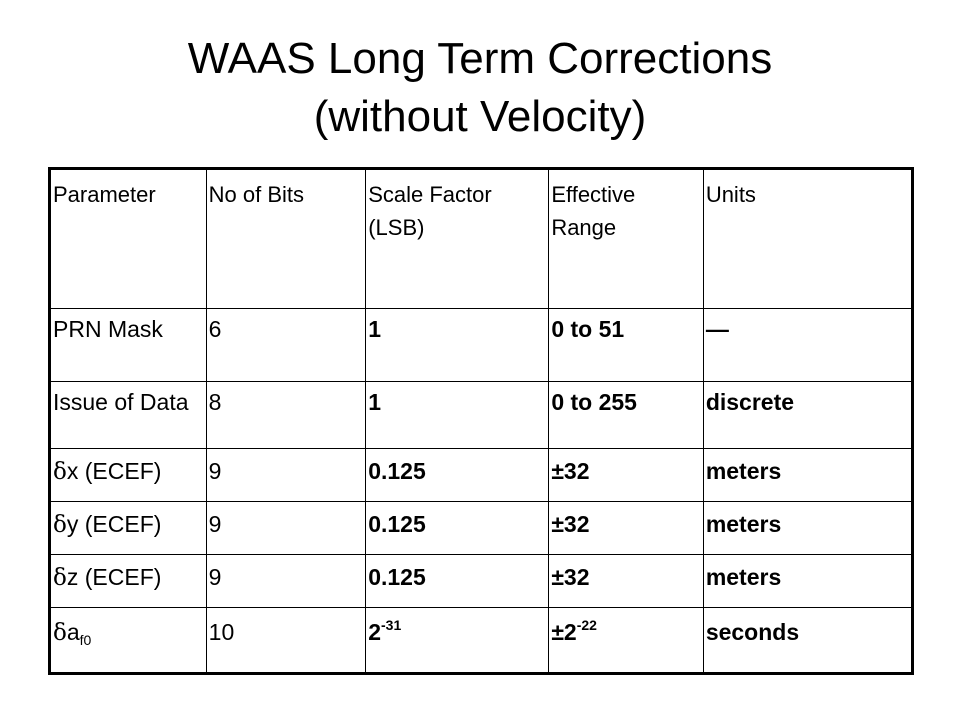 The image size is (960, 720). I want to click on cell-units: —, so click(808, 345).